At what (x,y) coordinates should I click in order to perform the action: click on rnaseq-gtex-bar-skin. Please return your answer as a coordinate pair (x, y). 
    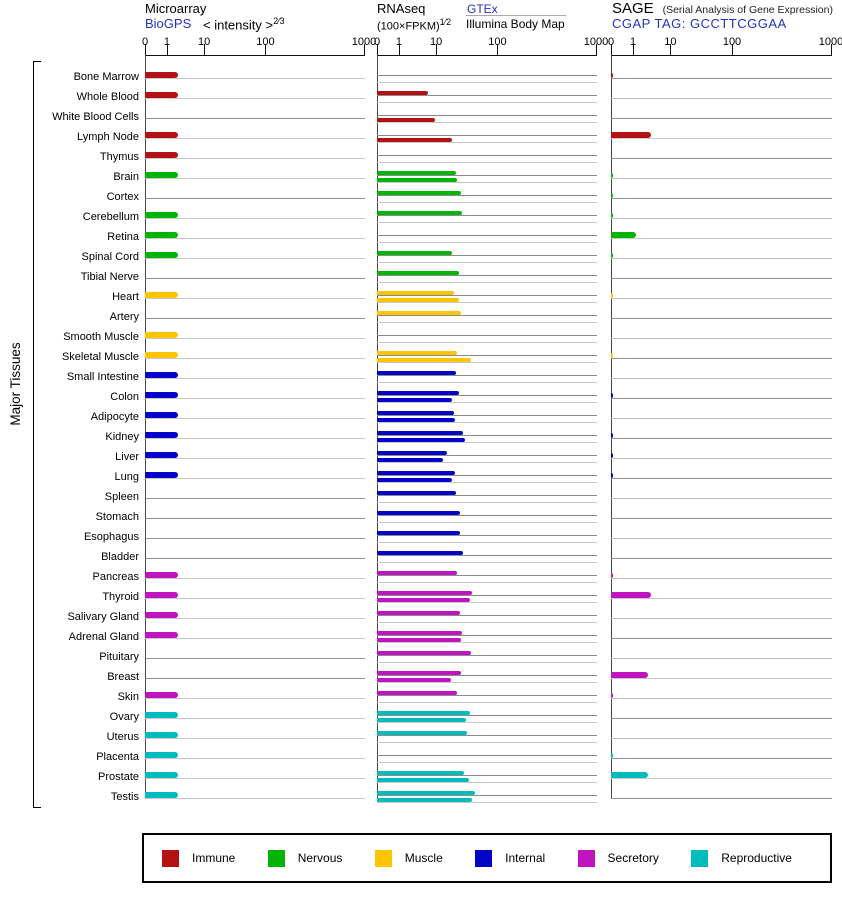
    Looking at the image, I should click on (417, 693).